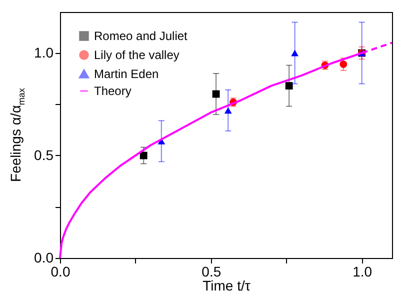  Describe the element at coordinates (212, 272) in the screenshot. I see `x-tick-label: 0.5` at that location.